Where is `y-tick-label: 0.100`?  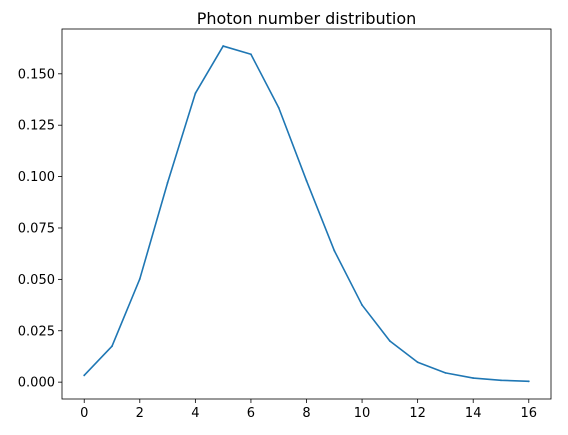 y-tick-label: 0.100 is located at coordinates (36, 177).